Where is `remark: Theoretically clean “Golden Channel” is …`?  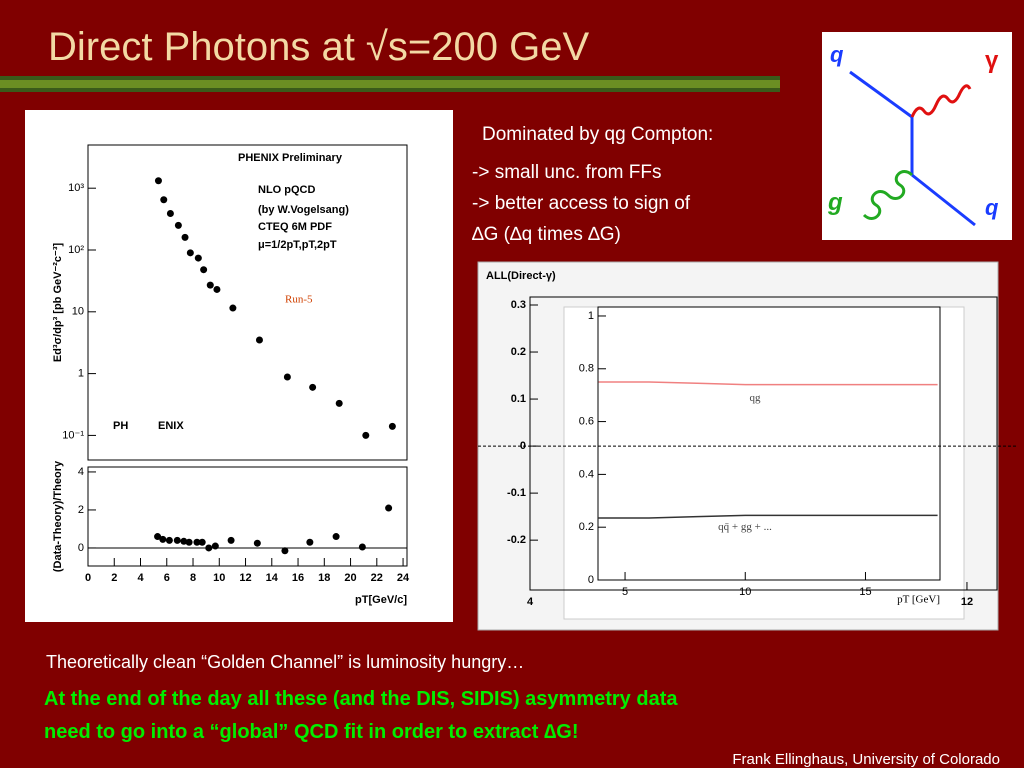
remark: Theoretically clean “Golden Channel” is … is located at coordinates (285, 662).